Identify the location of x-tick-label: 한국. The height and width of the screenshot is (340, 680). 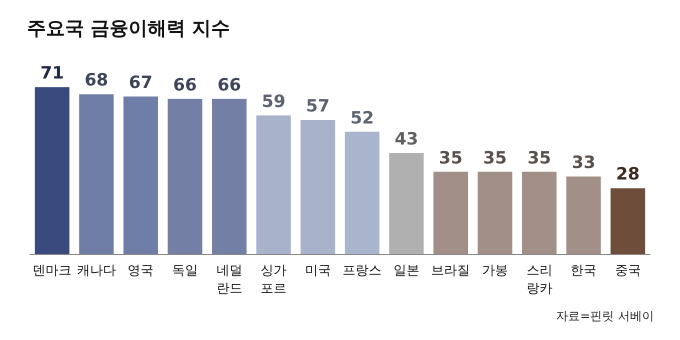
(583, 271).